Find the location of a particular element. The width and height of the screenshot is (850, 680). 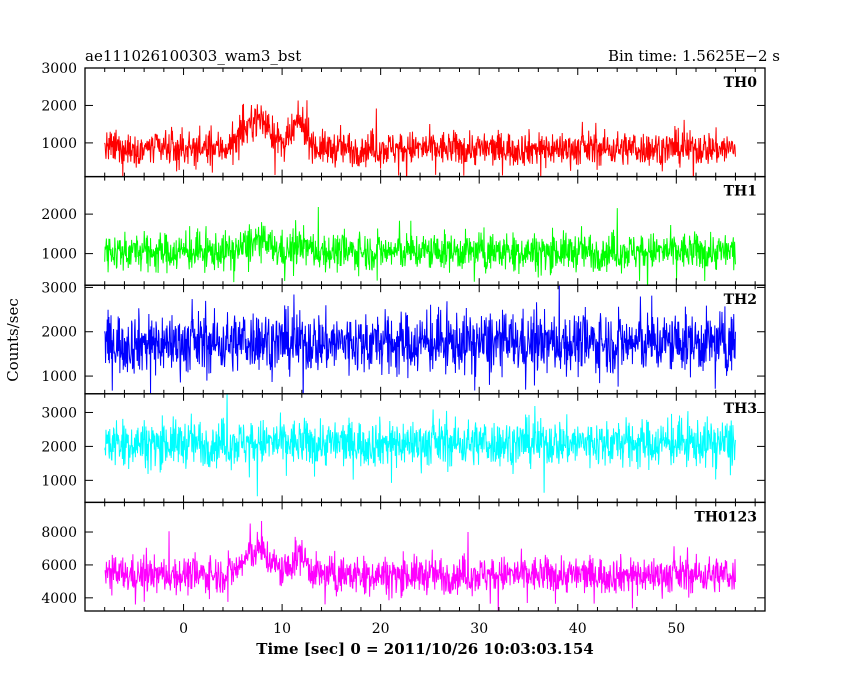

series-th3 is located at coordinates (420, 445).